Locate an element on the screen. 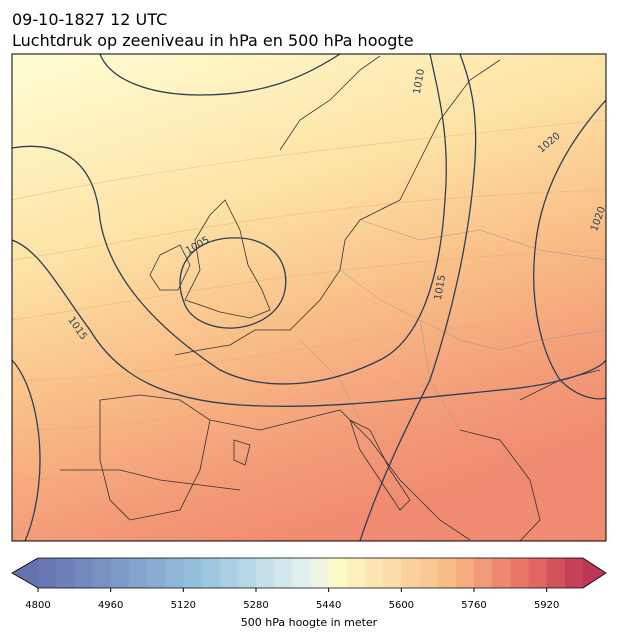 The image size is (618, 639). contour-label: 1010 is located at coordinates (419, 81).